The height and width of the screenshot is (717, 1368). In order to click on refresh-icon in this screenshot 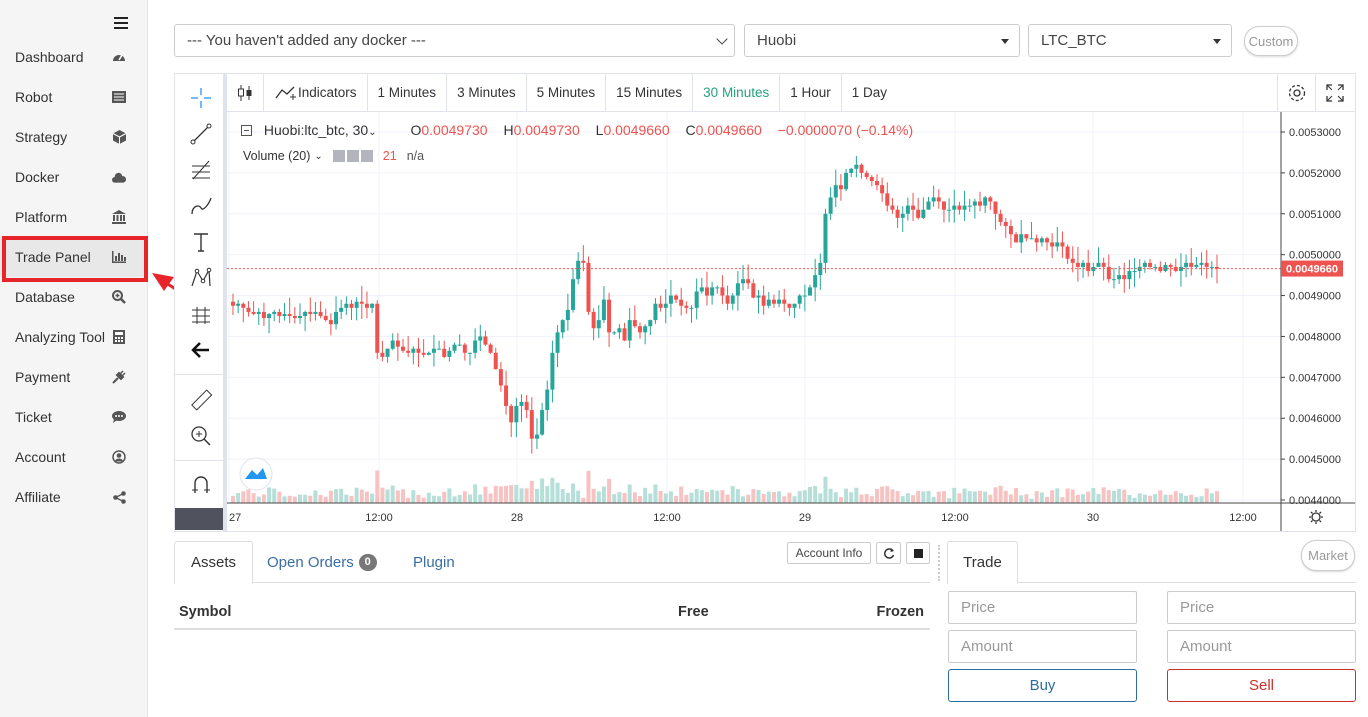, I will do `click(888, 553)`.